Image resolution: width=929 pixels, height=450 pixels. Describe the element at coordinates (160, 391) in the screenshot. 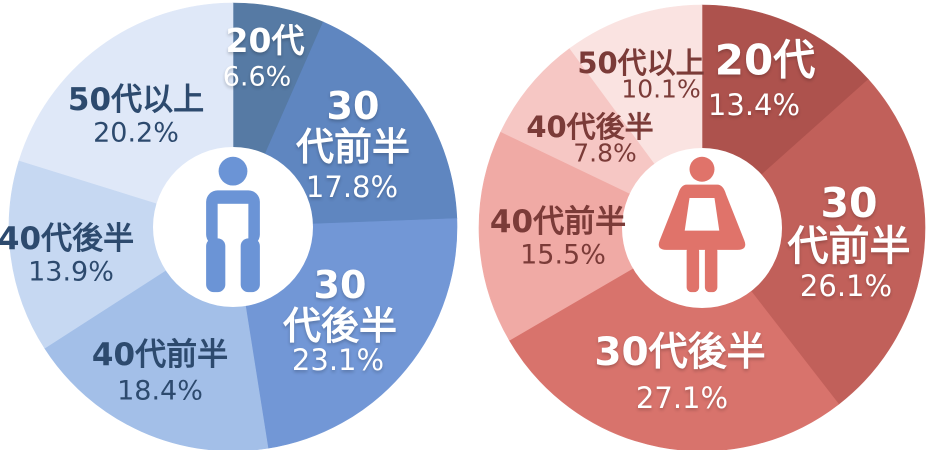

I see `slice-percent-3: 18.4%` at that location.